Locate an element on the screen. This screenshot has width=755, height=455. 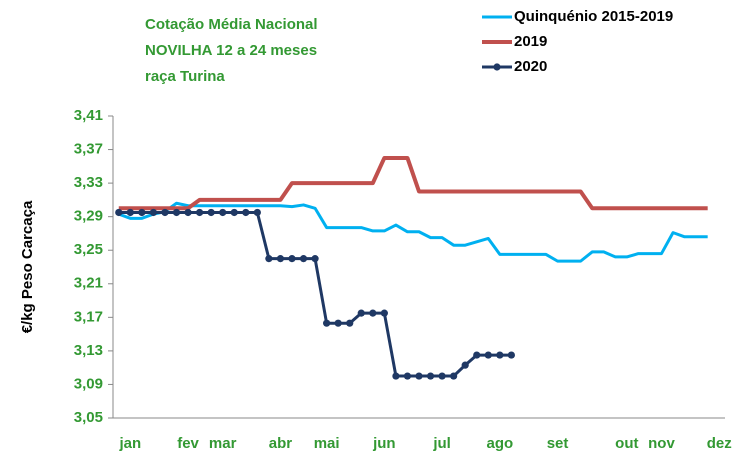
x-tick-label: fev is located at coordinates (188, 443).